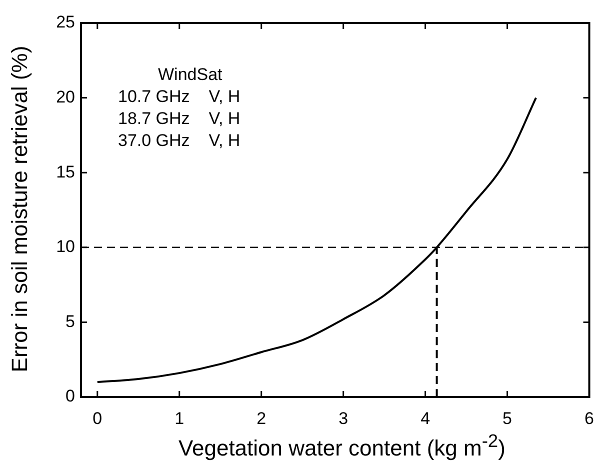 The width and height of the screenshot is (606, 469). What do you see at coordinates (70, 396) in the screenshot?
I see `y-tick-label: 0` at bounding box center [70, 396].